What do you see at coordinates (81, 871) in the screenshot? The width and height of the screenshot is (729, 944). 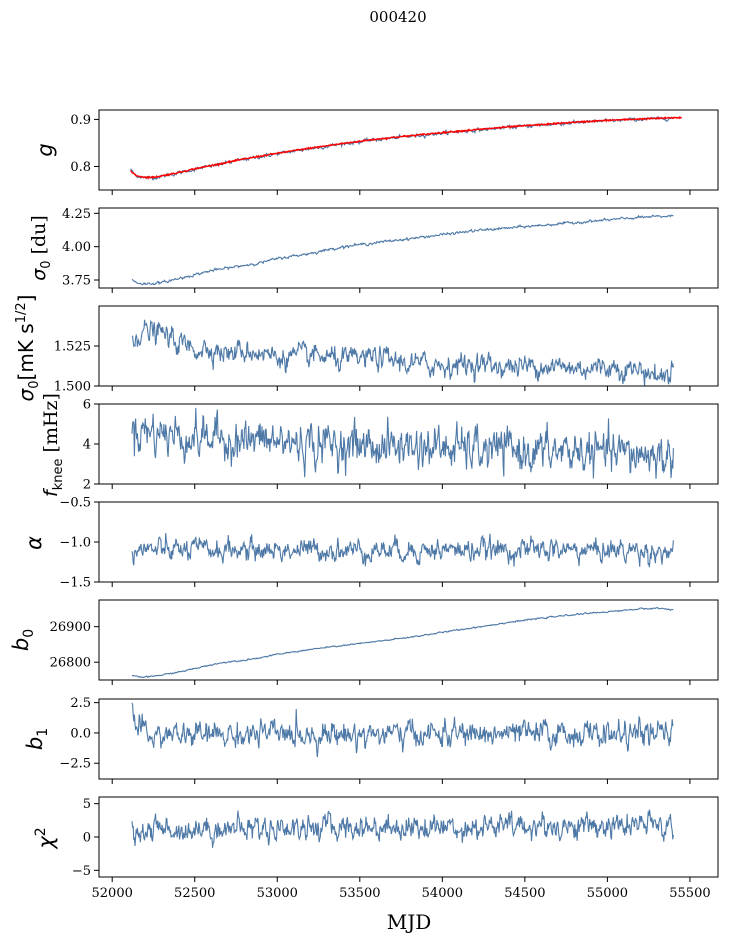 I see `ytick-label-chi2: −5` at bounding box center [81, 871].